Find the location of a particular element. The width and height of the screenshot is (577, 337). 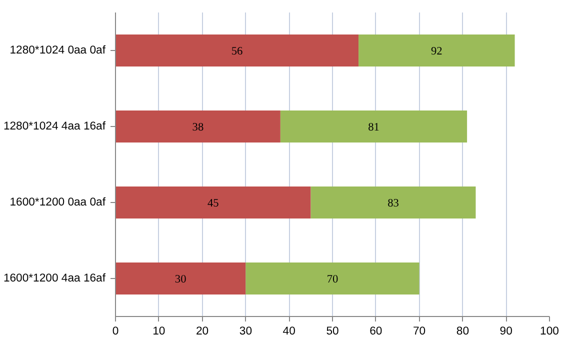

data-label: 45 is located at coordinates (213, 204).